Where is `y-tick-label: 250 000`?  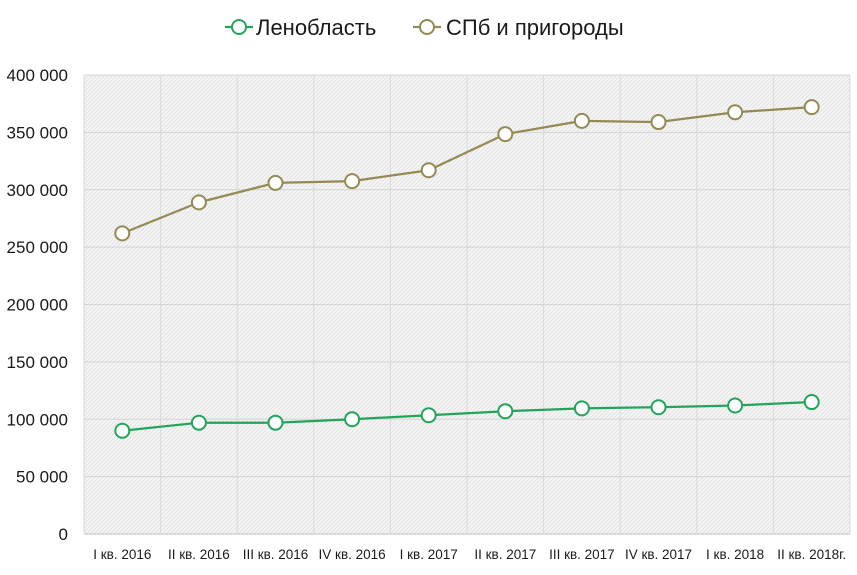
y-tick-label: 250 000 is located at coordinates (37, 247).